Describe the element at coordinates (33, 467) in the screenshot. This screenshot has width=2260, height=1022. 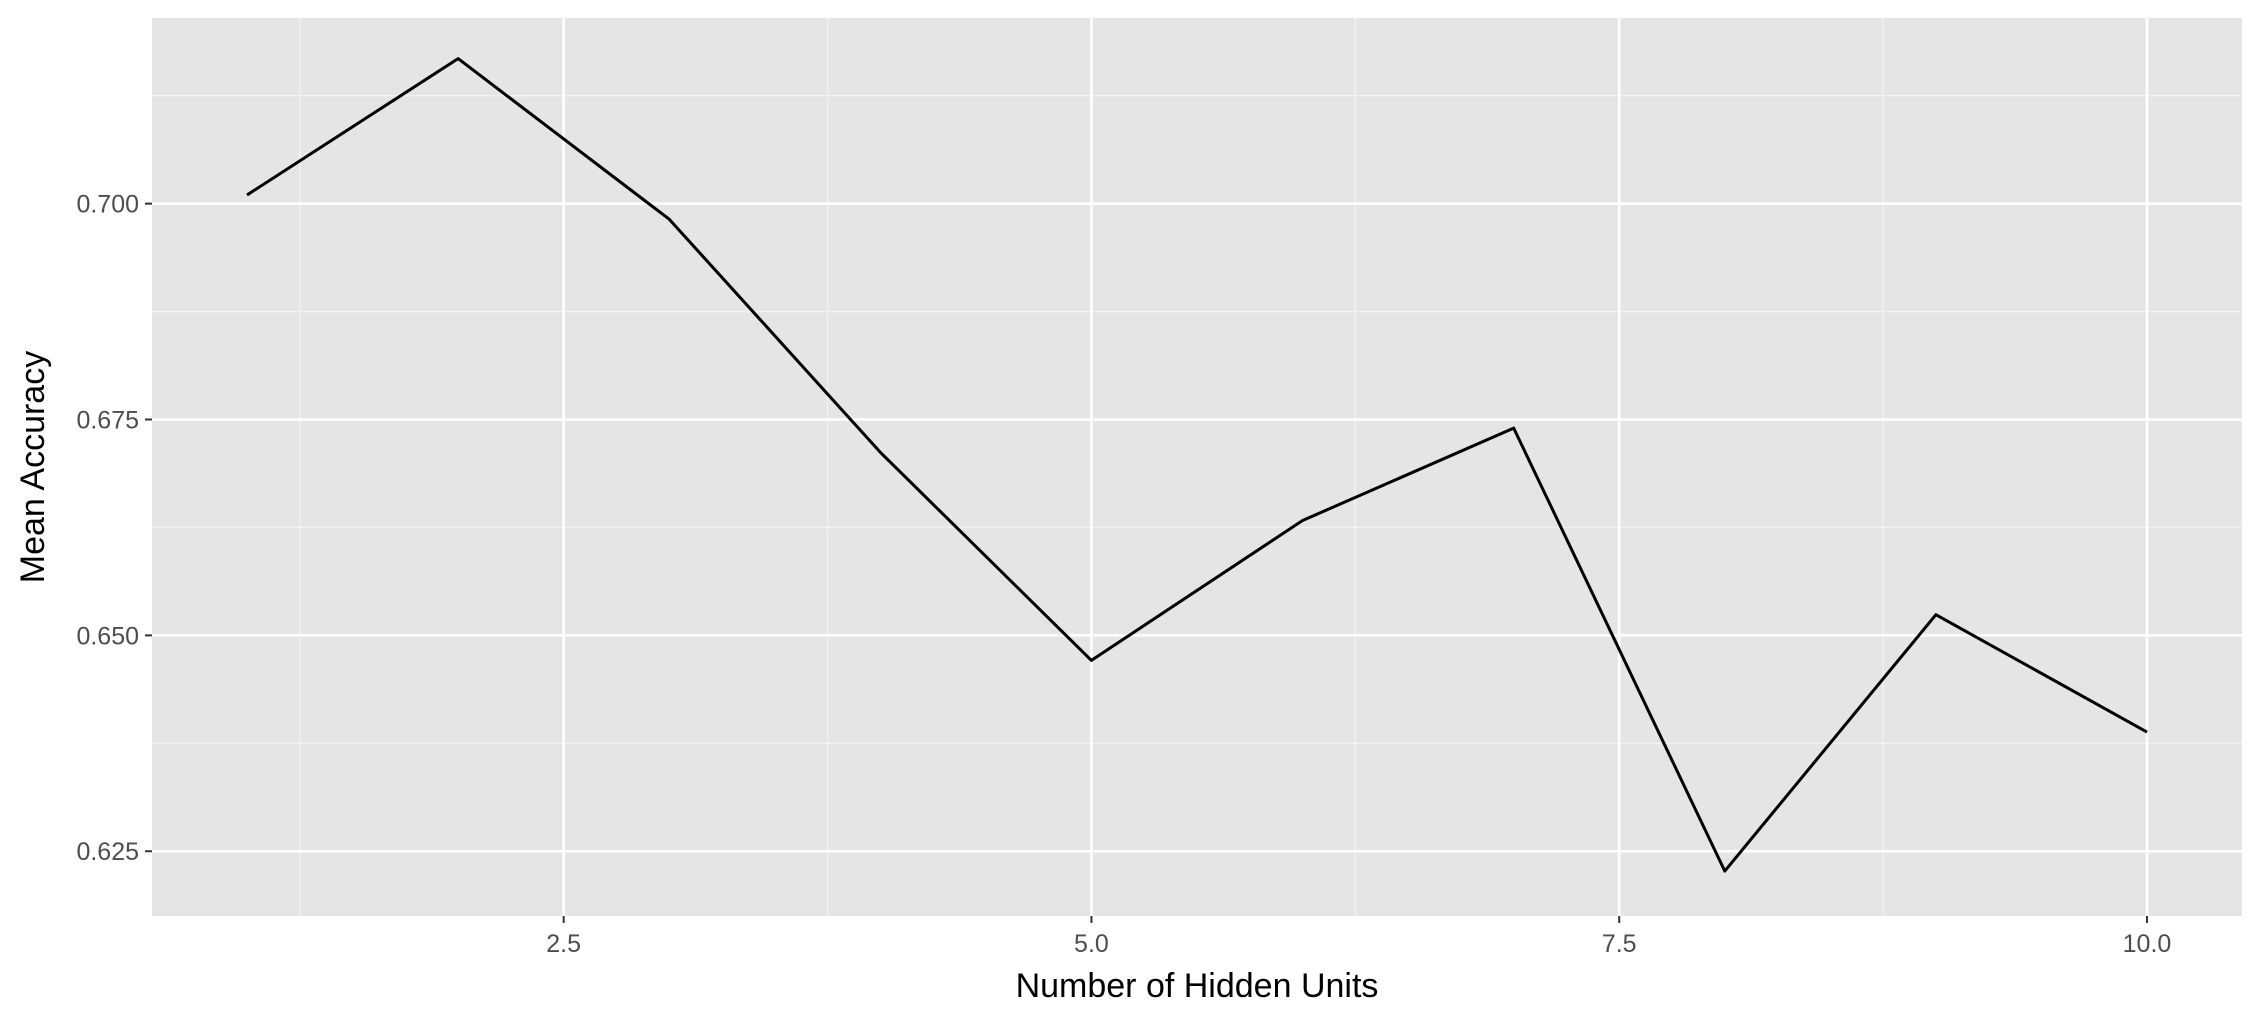
I see `y-axis-title: Mean Accuracy` at that location.